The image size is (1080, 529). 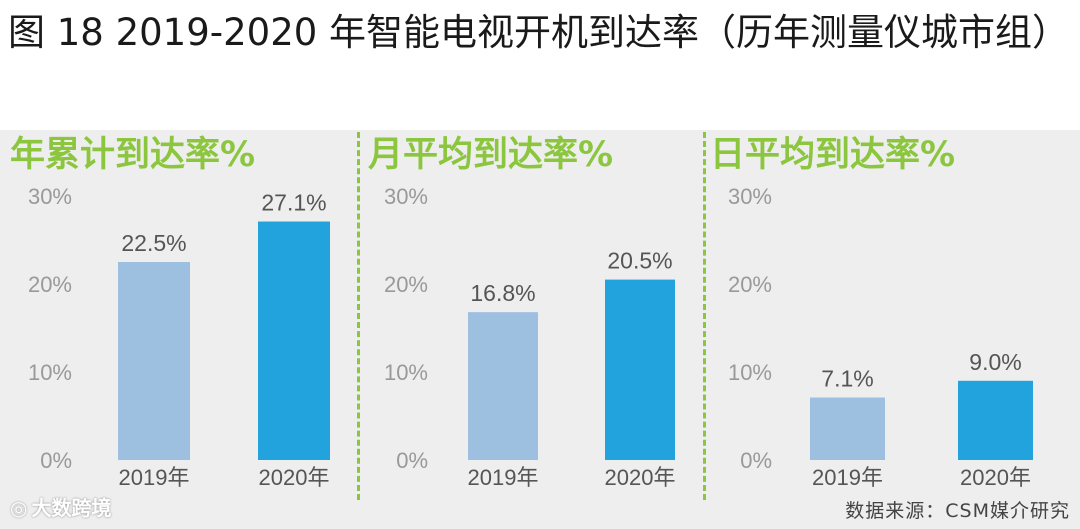 I want to click on panel-title-daily: 日平均到达率%, so click(x=833, y=155).